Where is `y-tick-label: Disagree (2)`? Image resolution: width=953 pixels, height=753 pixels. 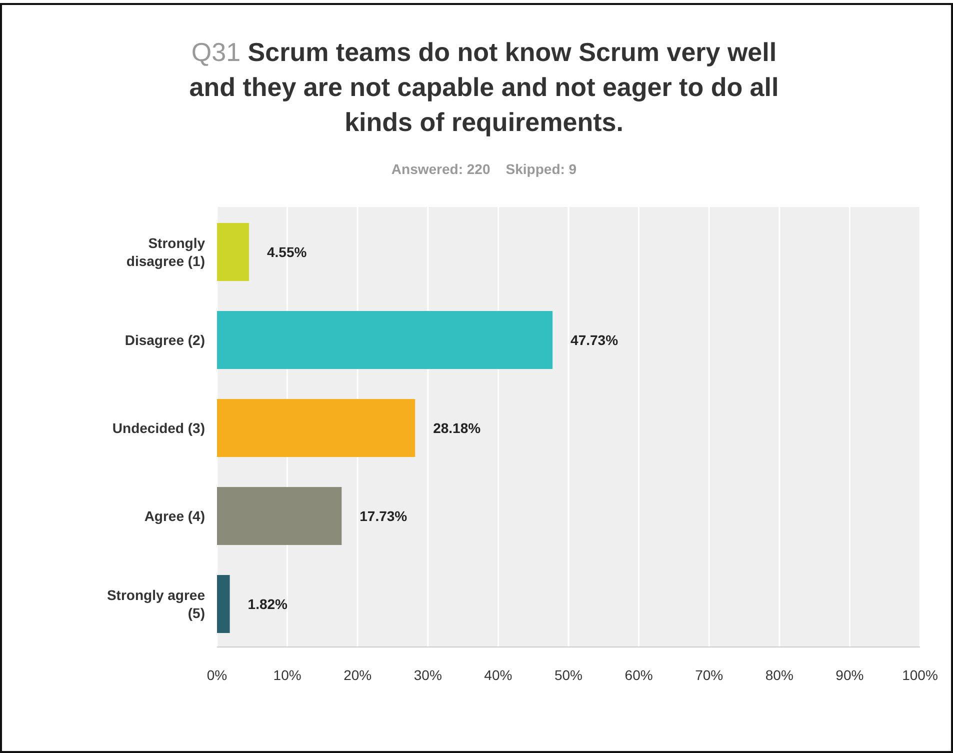 y-tick-label: Disagree (2) is located at coordinates (164, 340).